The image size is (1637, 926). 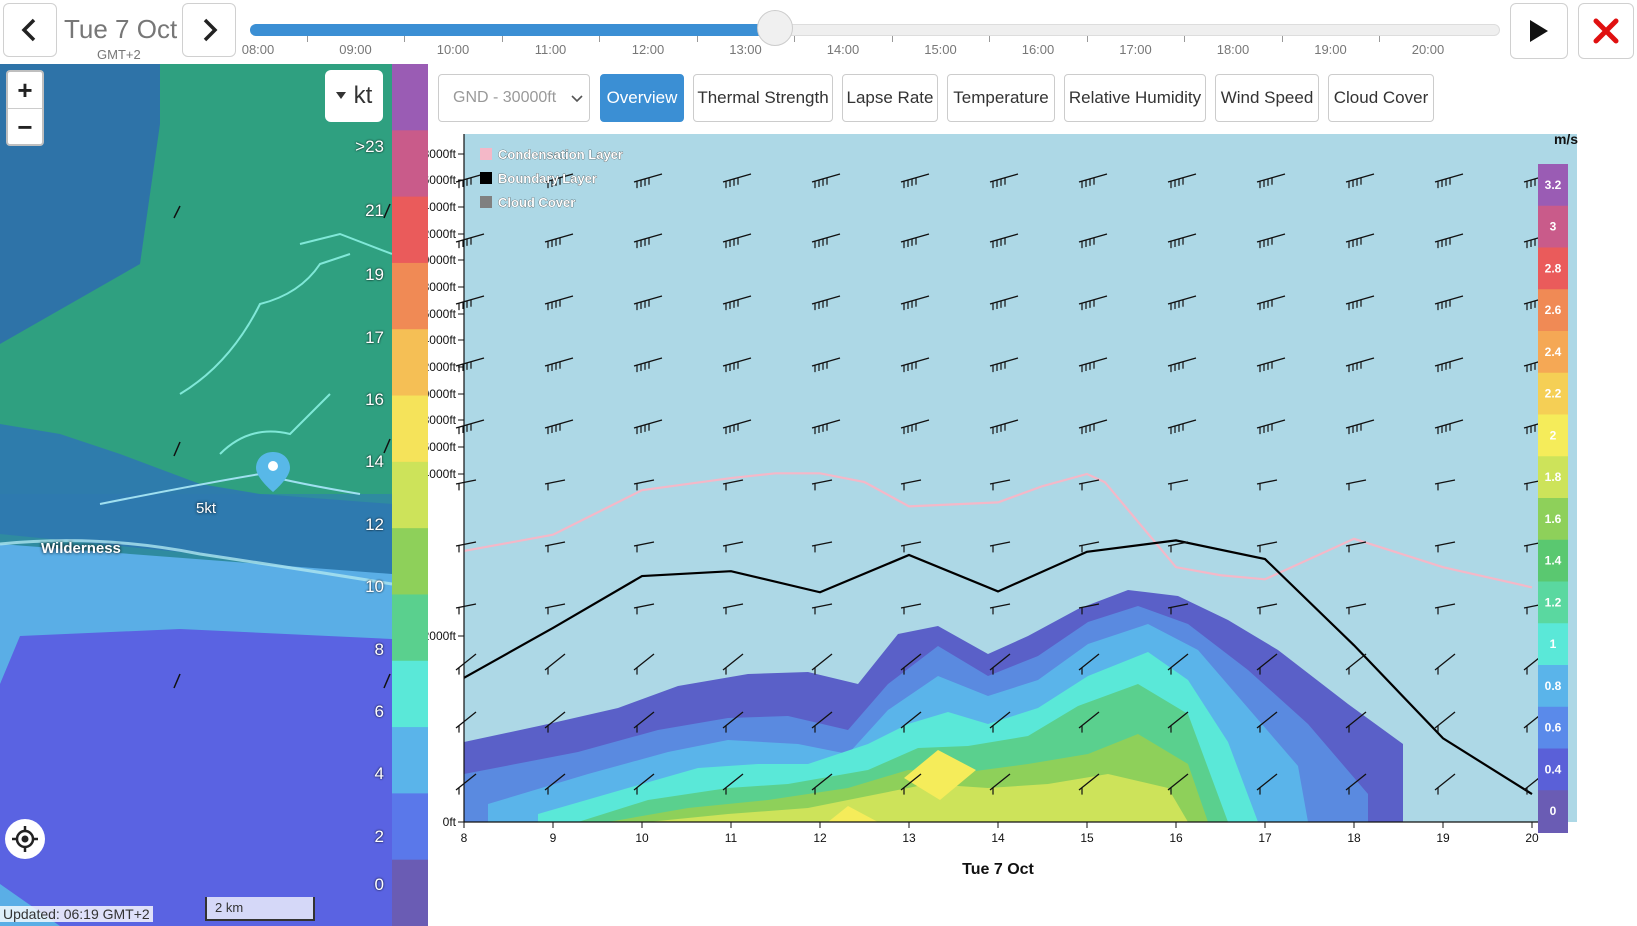 I want to click on prev-day-button, so click(x=30, y=30).